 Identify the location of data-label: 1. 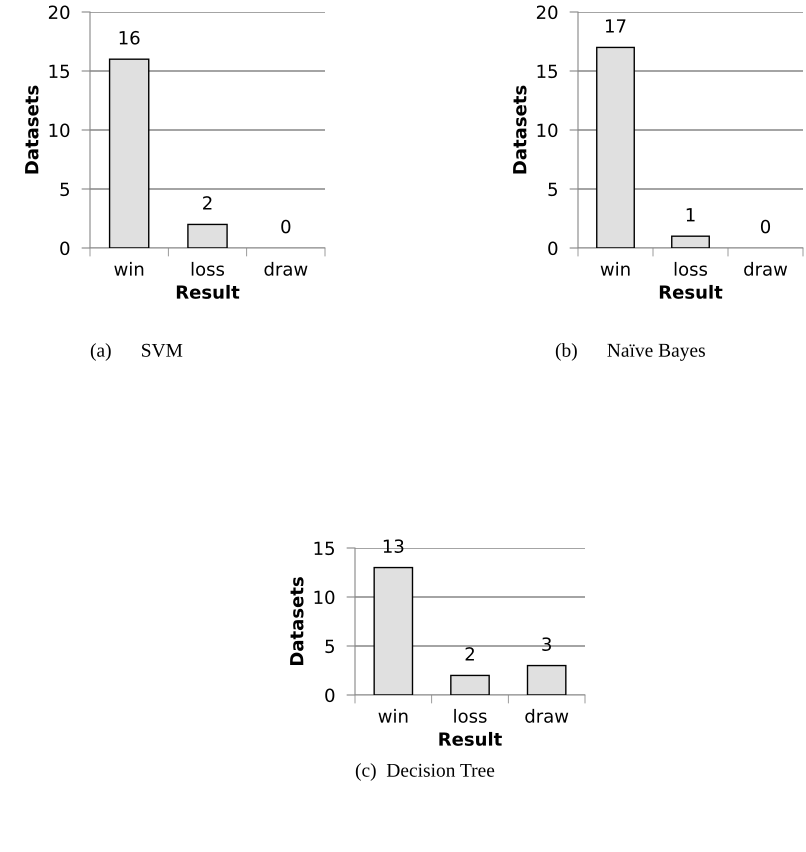
(690, 215).